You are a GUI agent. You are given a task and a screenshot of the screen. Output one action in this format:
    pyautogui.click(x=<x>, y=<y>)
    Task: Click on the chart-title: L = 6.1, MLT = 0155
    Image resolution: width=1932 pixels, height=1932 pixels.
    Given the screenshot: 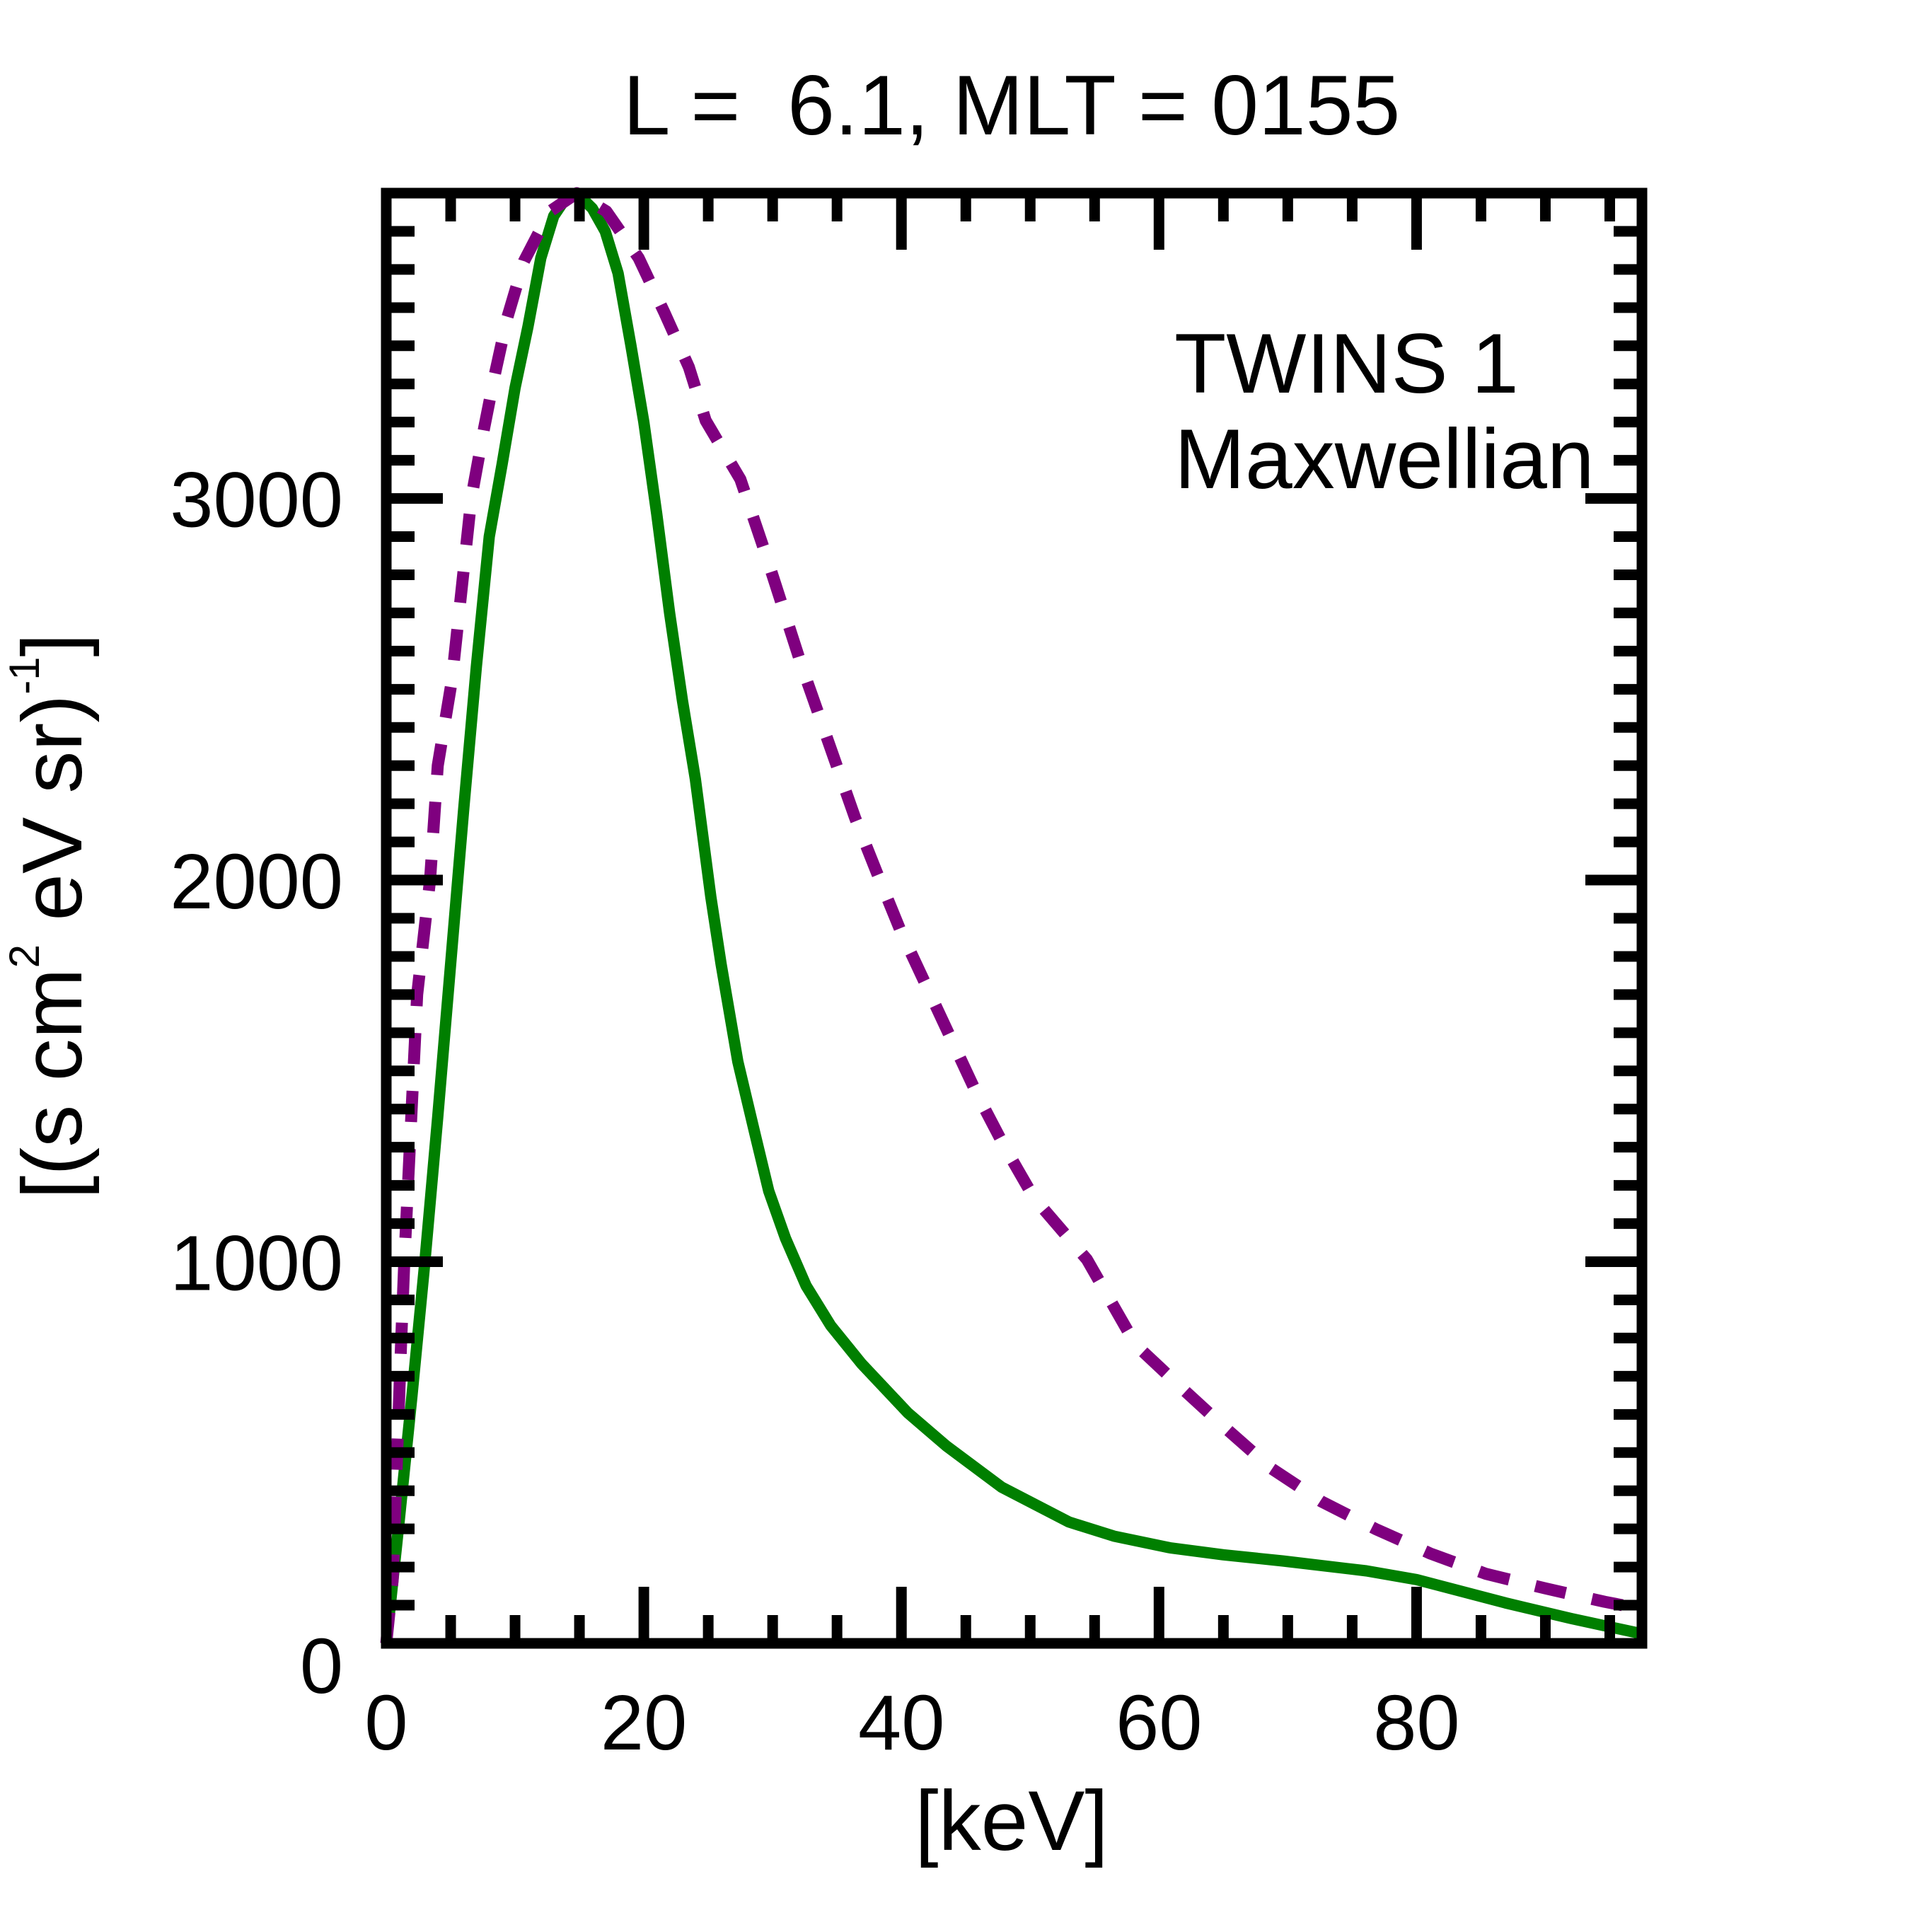 What is the action you would take?
    pyautogui.click(x=1012, y=105)
    